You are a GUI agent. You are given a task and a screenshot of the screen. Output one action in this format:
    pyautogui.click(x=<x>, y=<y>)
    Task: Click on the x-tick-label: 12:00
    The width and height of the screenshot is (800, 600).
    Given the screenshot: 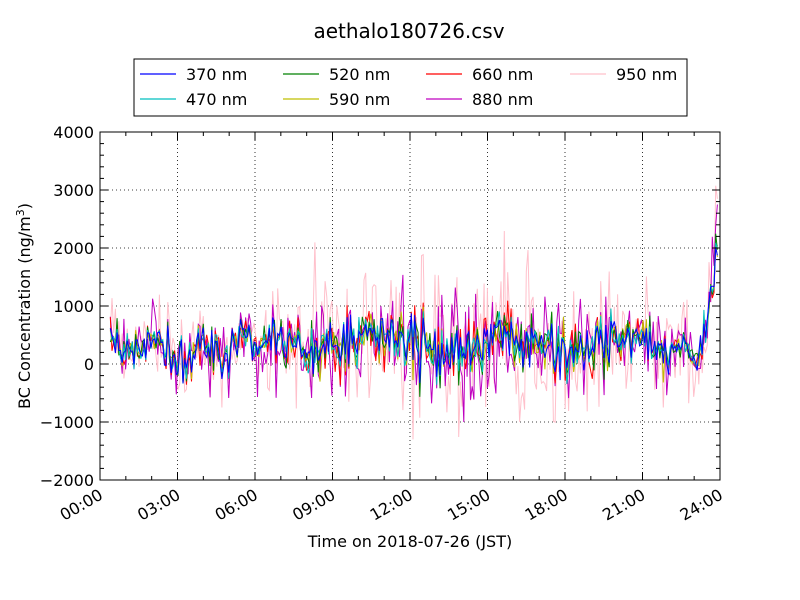 What is the action you would take?
    pyautogui.click(x=391, y=505)
    